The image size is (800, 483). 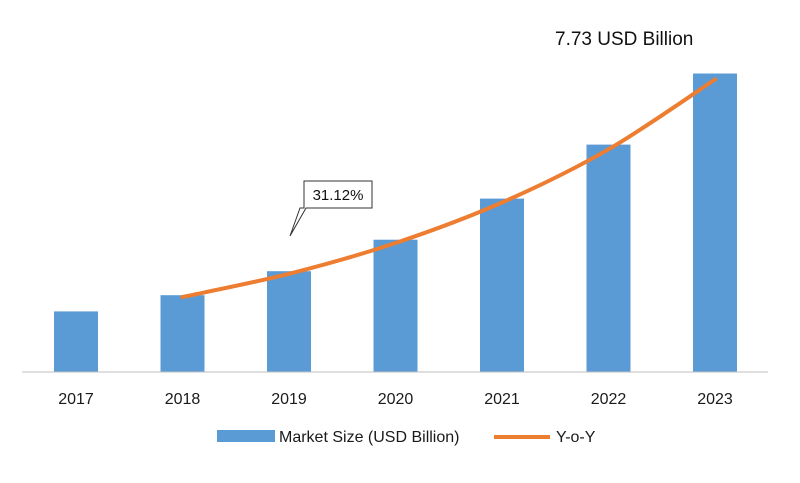 I want to click on top-annotation: 7.73 USD Billion, so click(x=624, y=39).